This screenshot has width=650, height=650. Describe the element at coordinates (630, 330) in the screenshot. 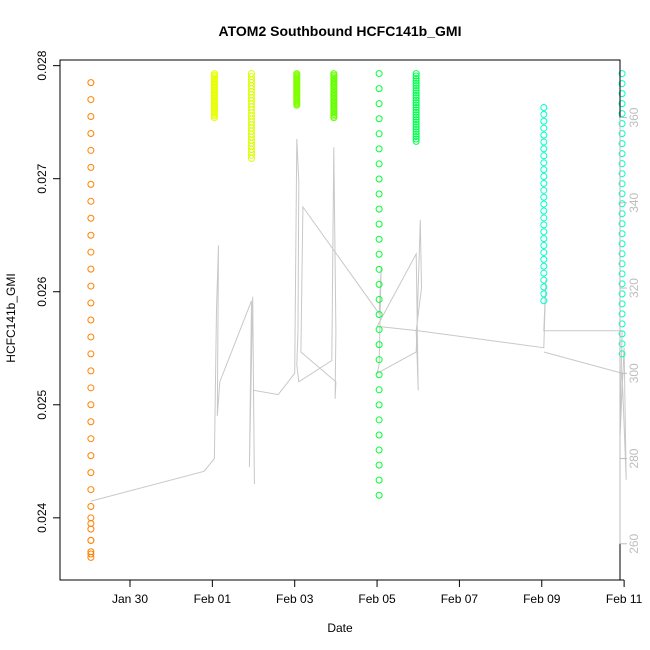

I see `y2-axis: 260 280 300 320 340 360` at that location.